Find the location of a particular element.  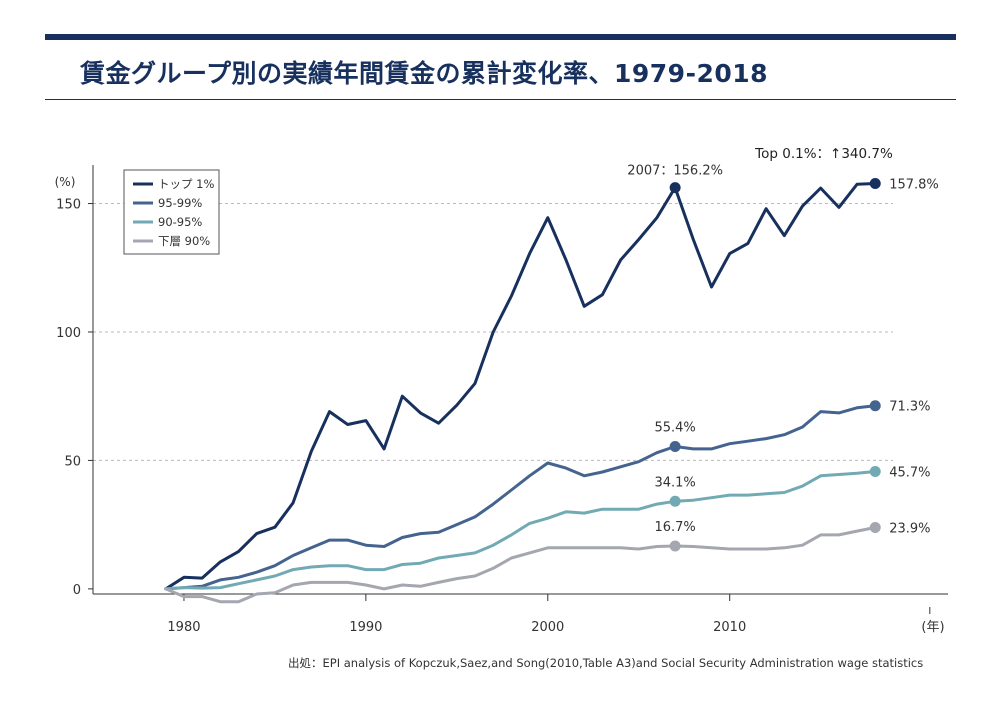

highlight-label-p95_99: 55.4% is located at coordinates (674, 428).